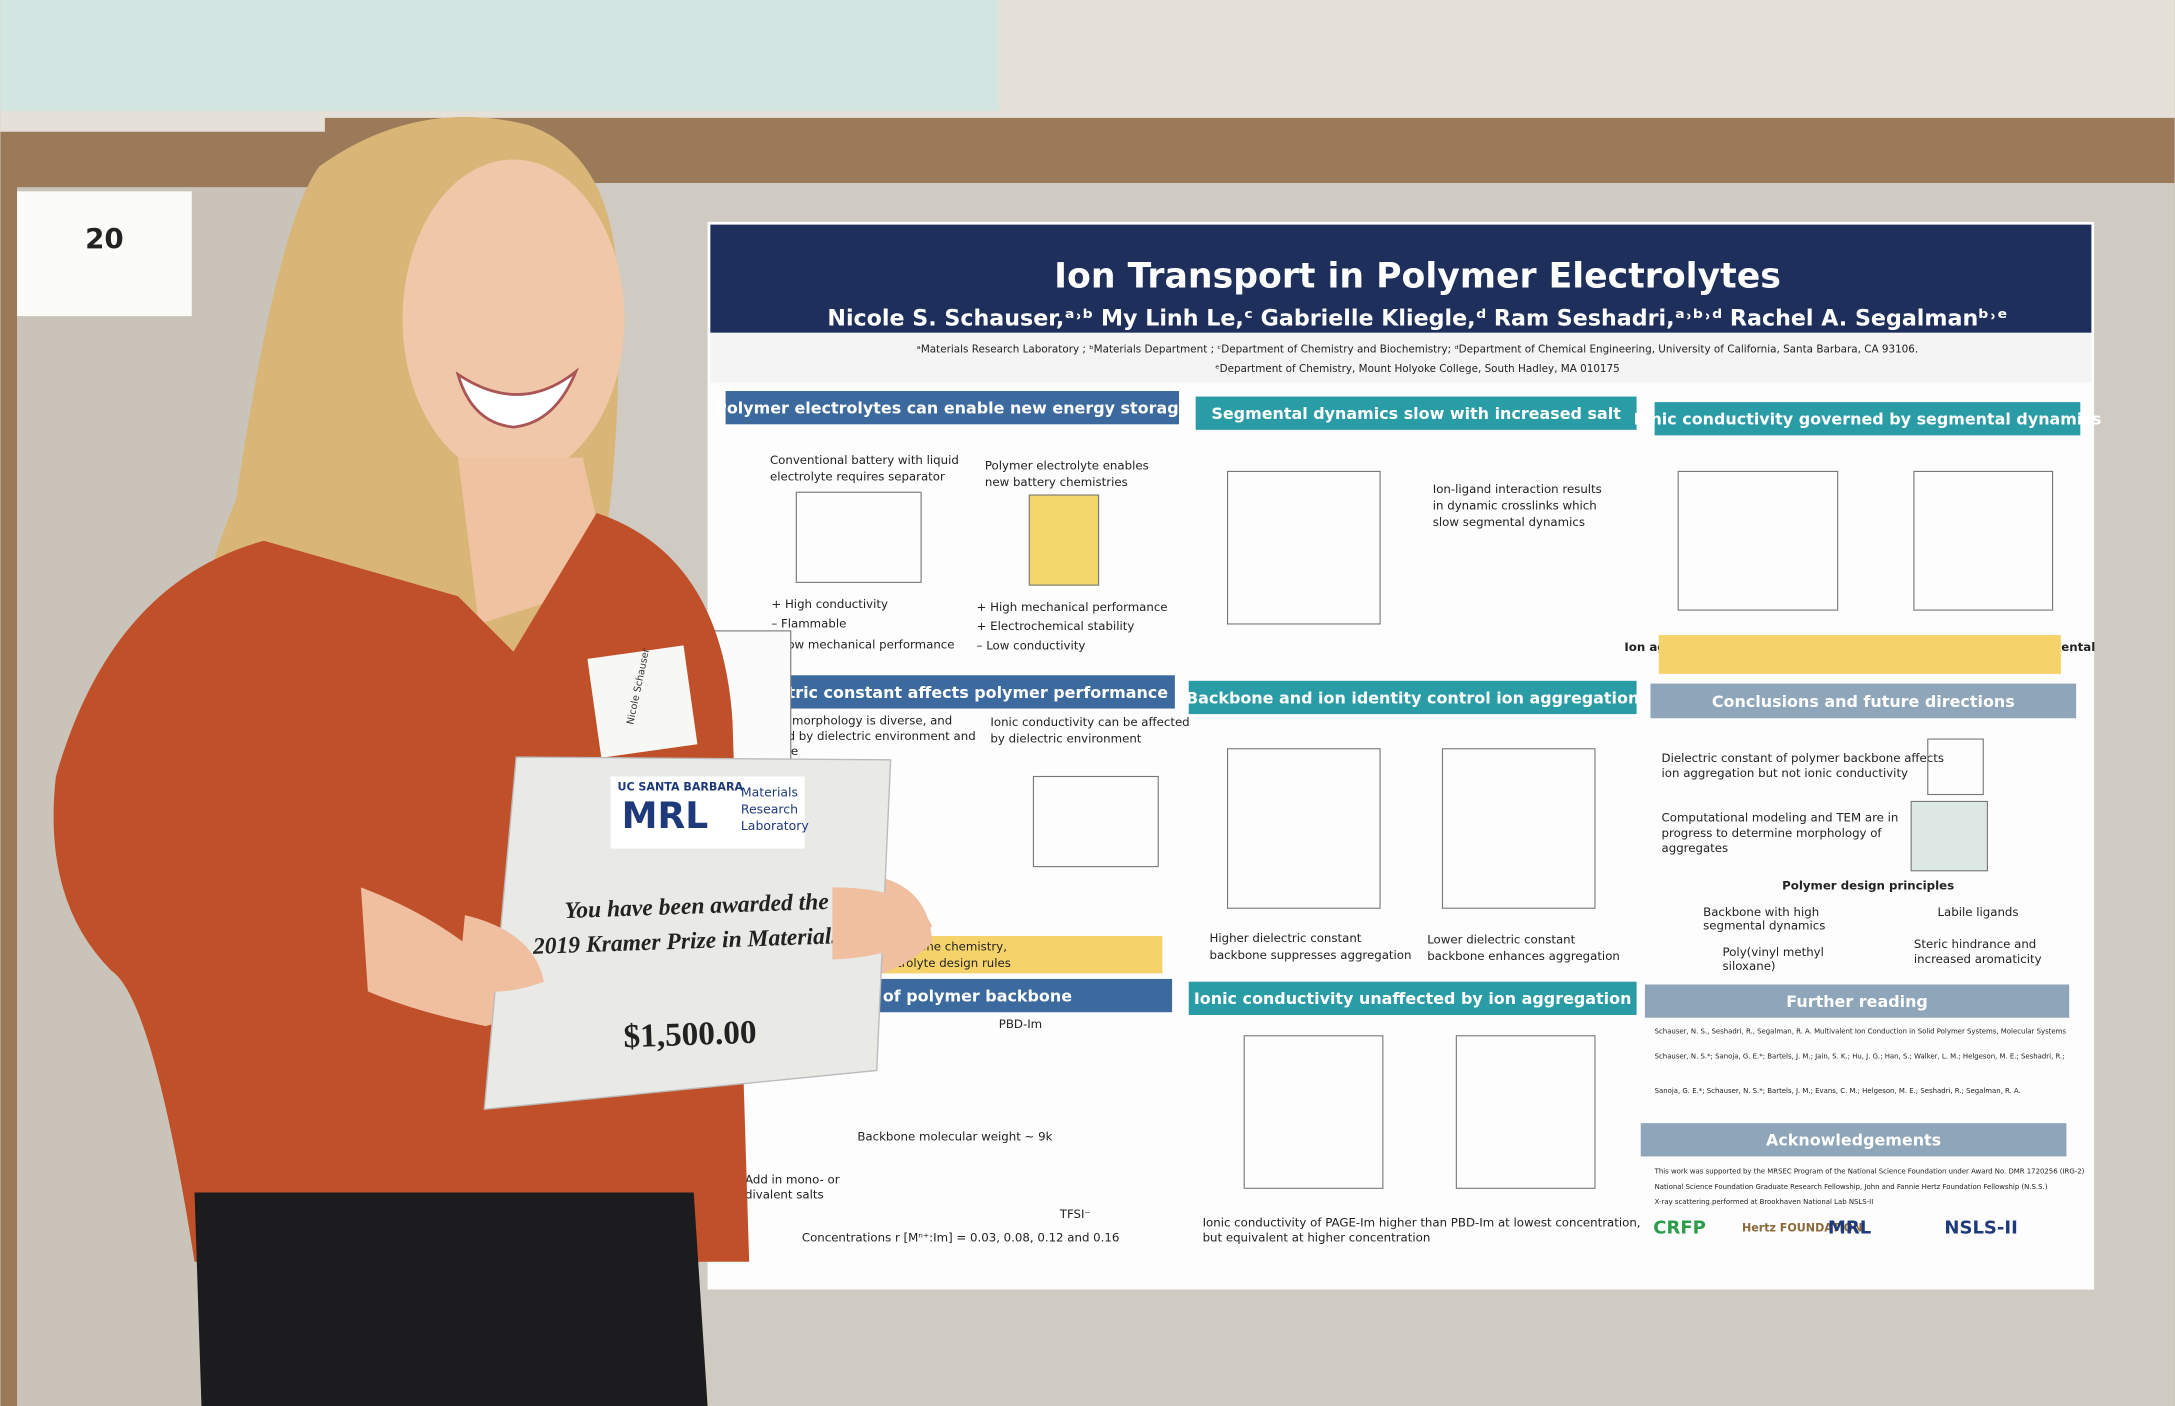 Image resolution: width=2175 pixels, height=1406 pixels. I want to click on section-text: – Low conductivity, so click(1031, 646).